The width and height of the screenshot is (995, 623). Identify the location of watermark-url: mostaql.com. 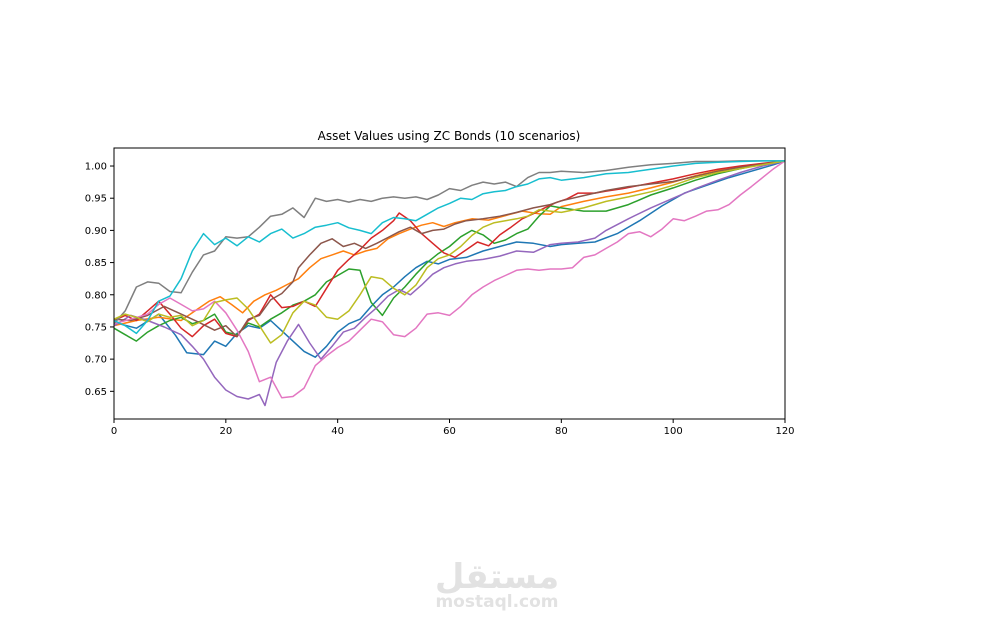
(496, 602).